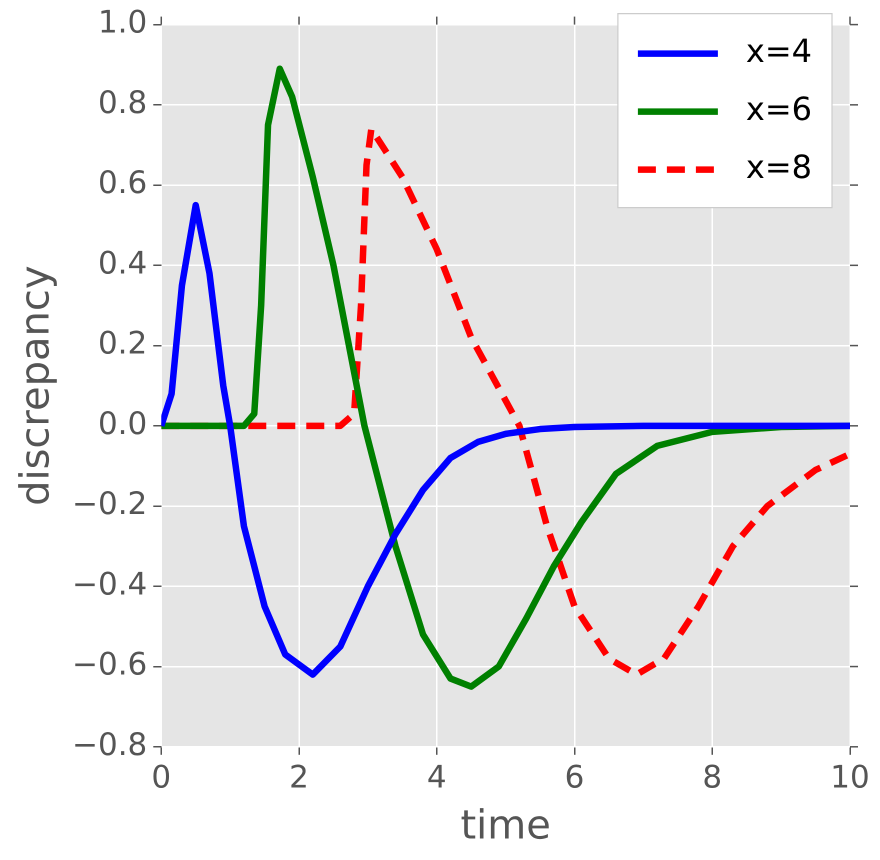 The width and height of the screenshot is (880, 860). Describe the element at coordinates (779, 109) in the screenshot. I see `legend-label: x=6` at that location.